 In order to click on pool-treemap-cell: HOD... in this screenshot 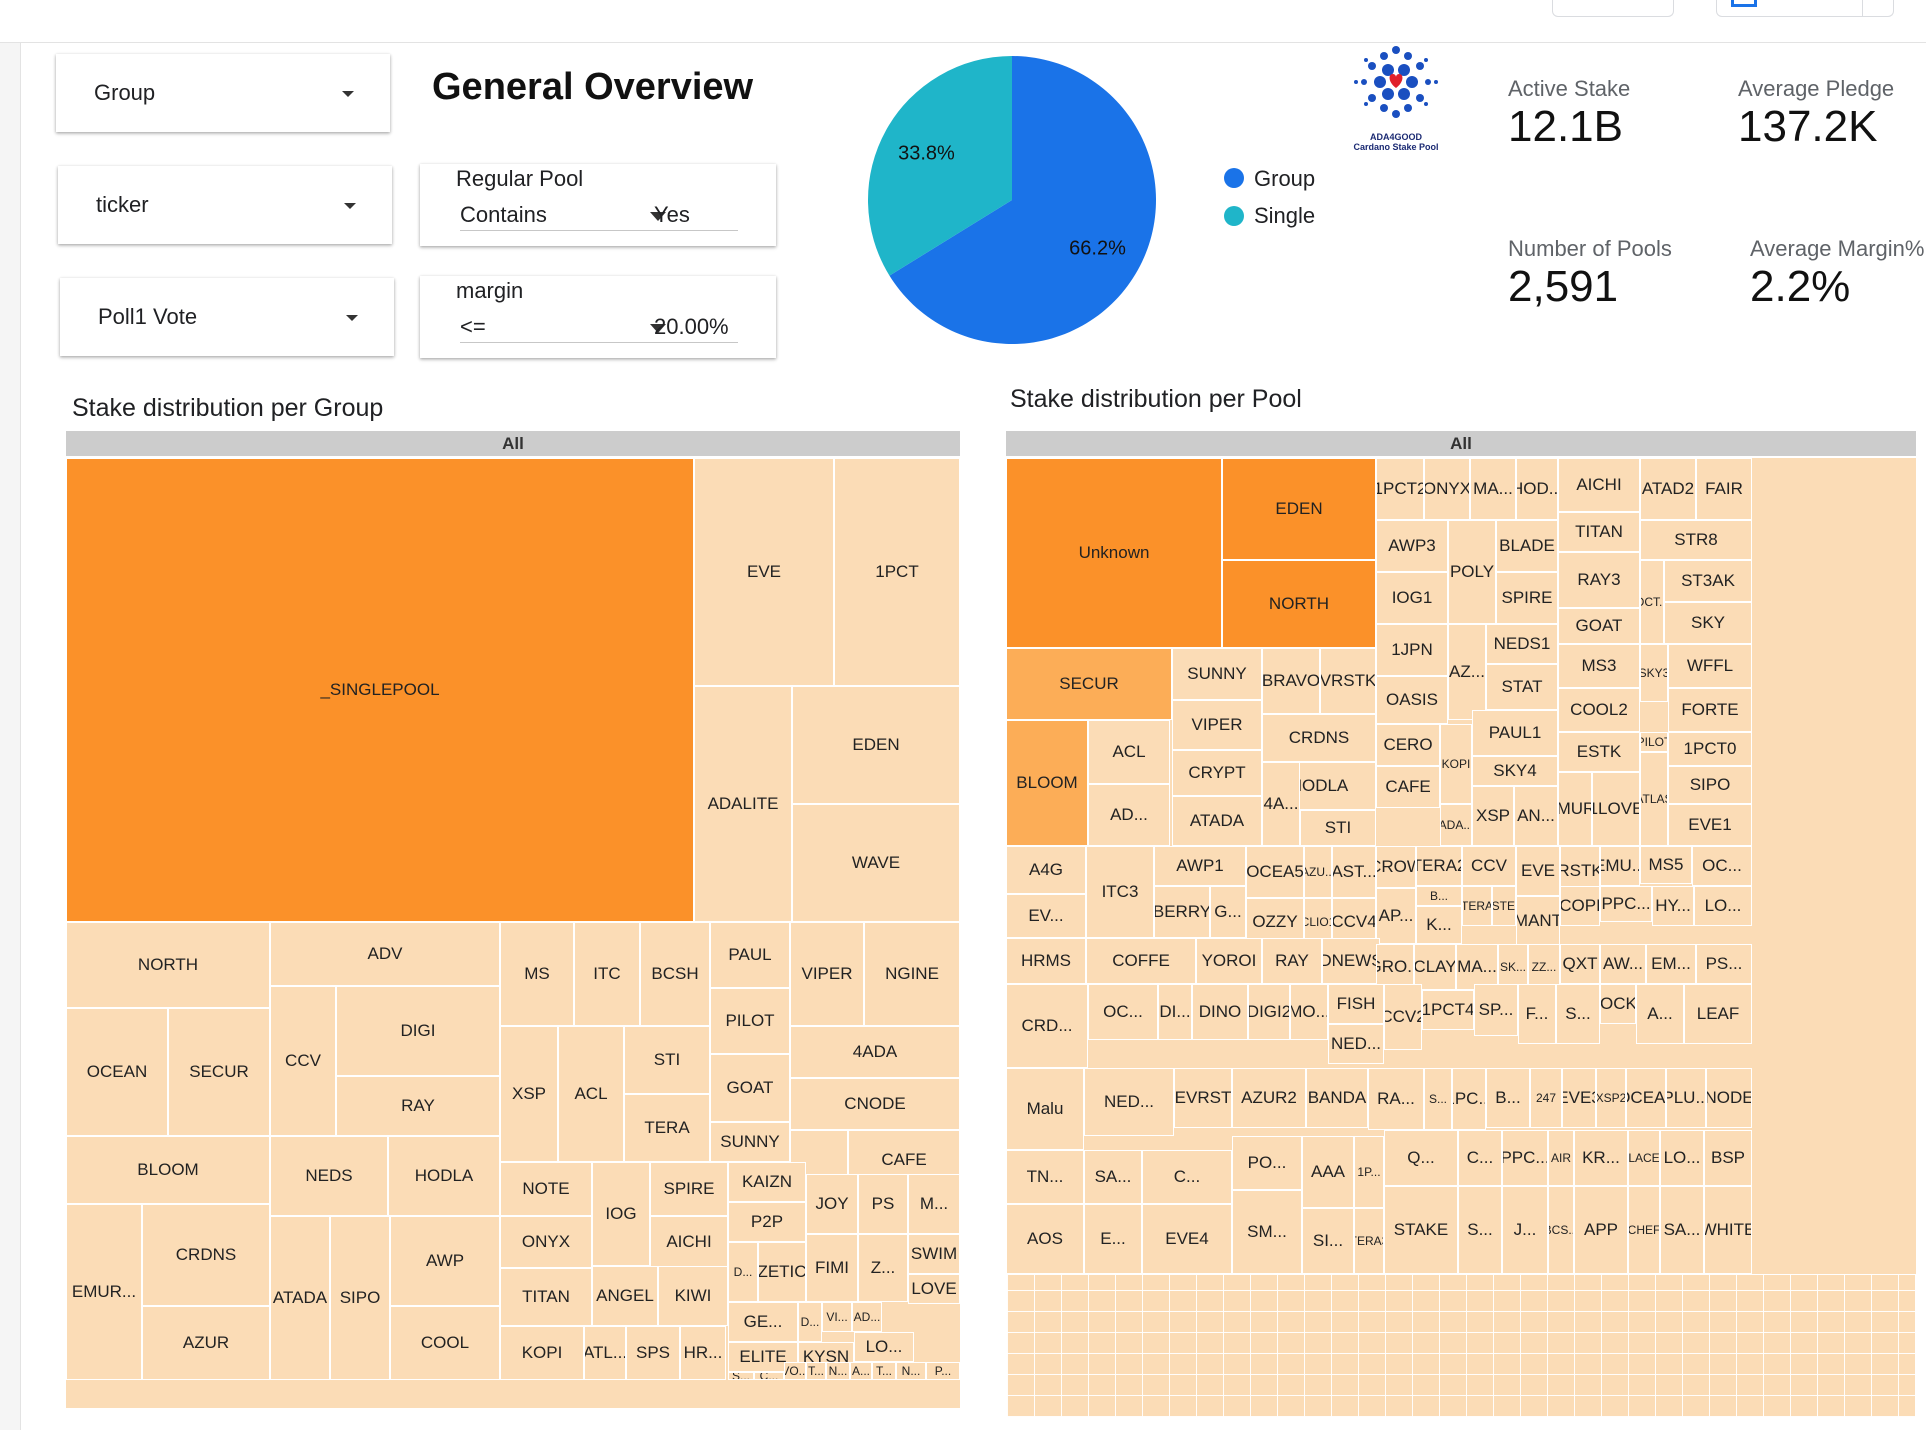, I will do `click(1537, 489)`.